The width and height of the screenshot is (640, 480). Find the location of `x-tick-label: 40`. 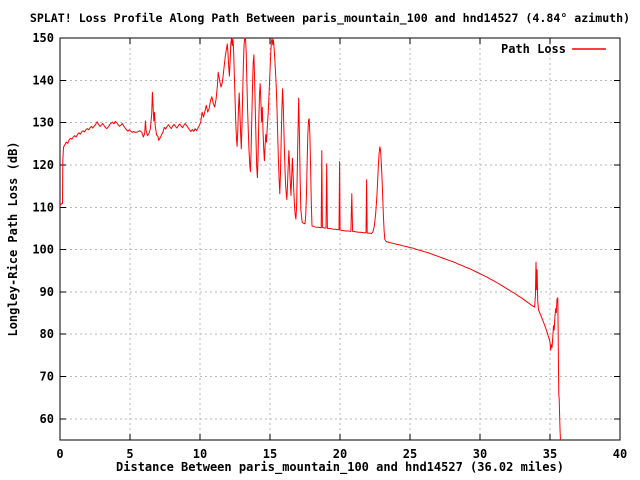

x-tick-label: 40 is located at coordinates (620, 454).